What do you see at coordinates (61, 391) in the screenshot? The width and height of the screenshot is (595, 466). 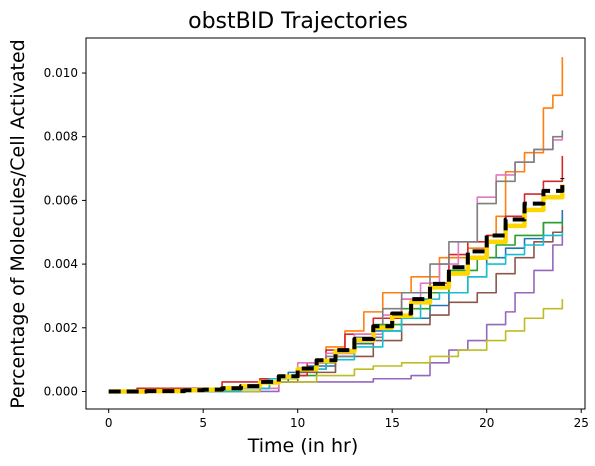 I see `y-tick-label: 0.000` at bounding box center [61, 391].